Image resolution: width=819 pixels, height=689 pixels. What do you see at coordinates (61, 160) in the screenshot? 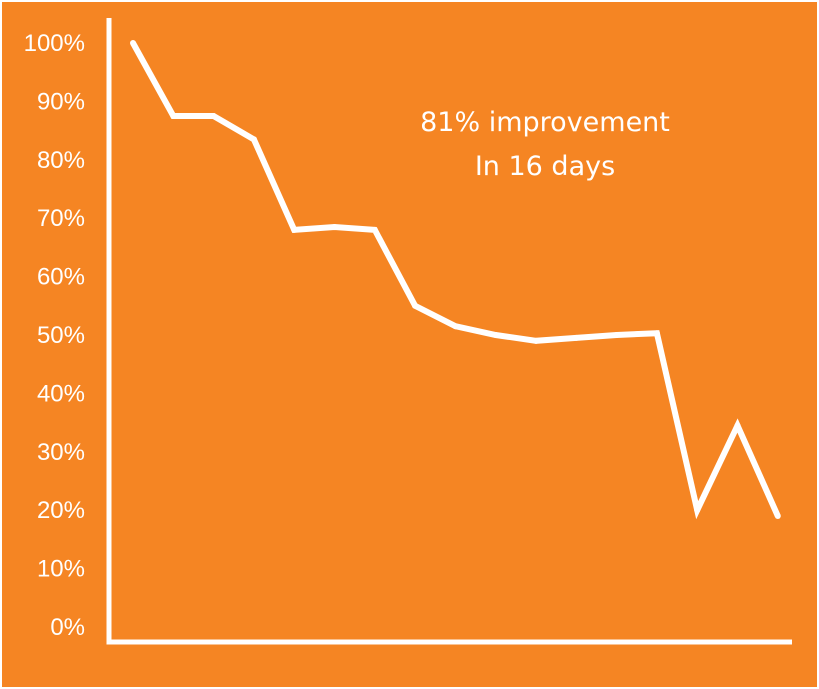
I see `y-tick-label: 80%` at bounding box center [61, 160].